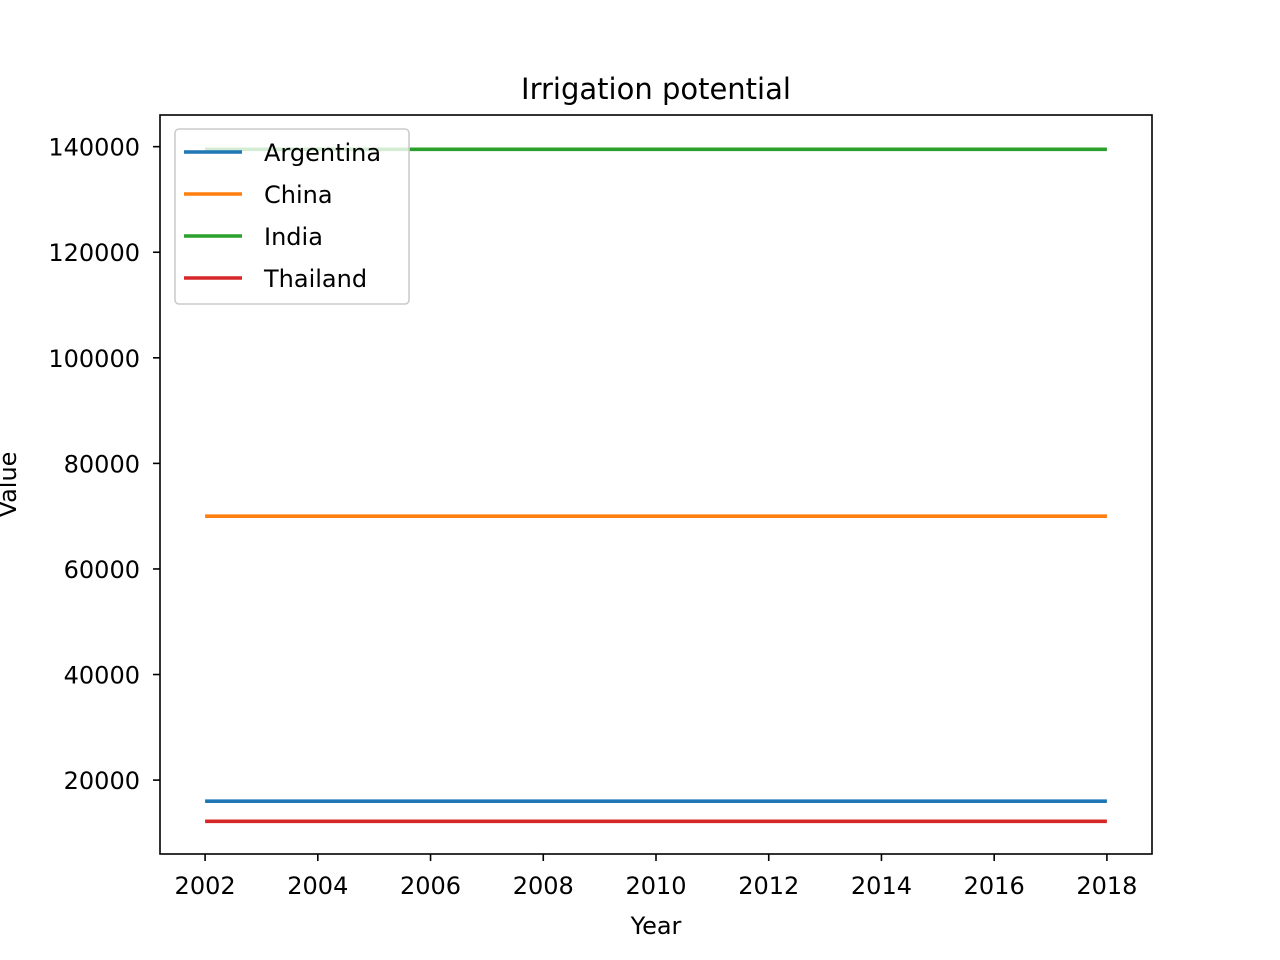 The image size is (1280, 960). Describe the element at coordinates (94, 253) in the screenshot. I see `y-tick-label: 120000` at that location.